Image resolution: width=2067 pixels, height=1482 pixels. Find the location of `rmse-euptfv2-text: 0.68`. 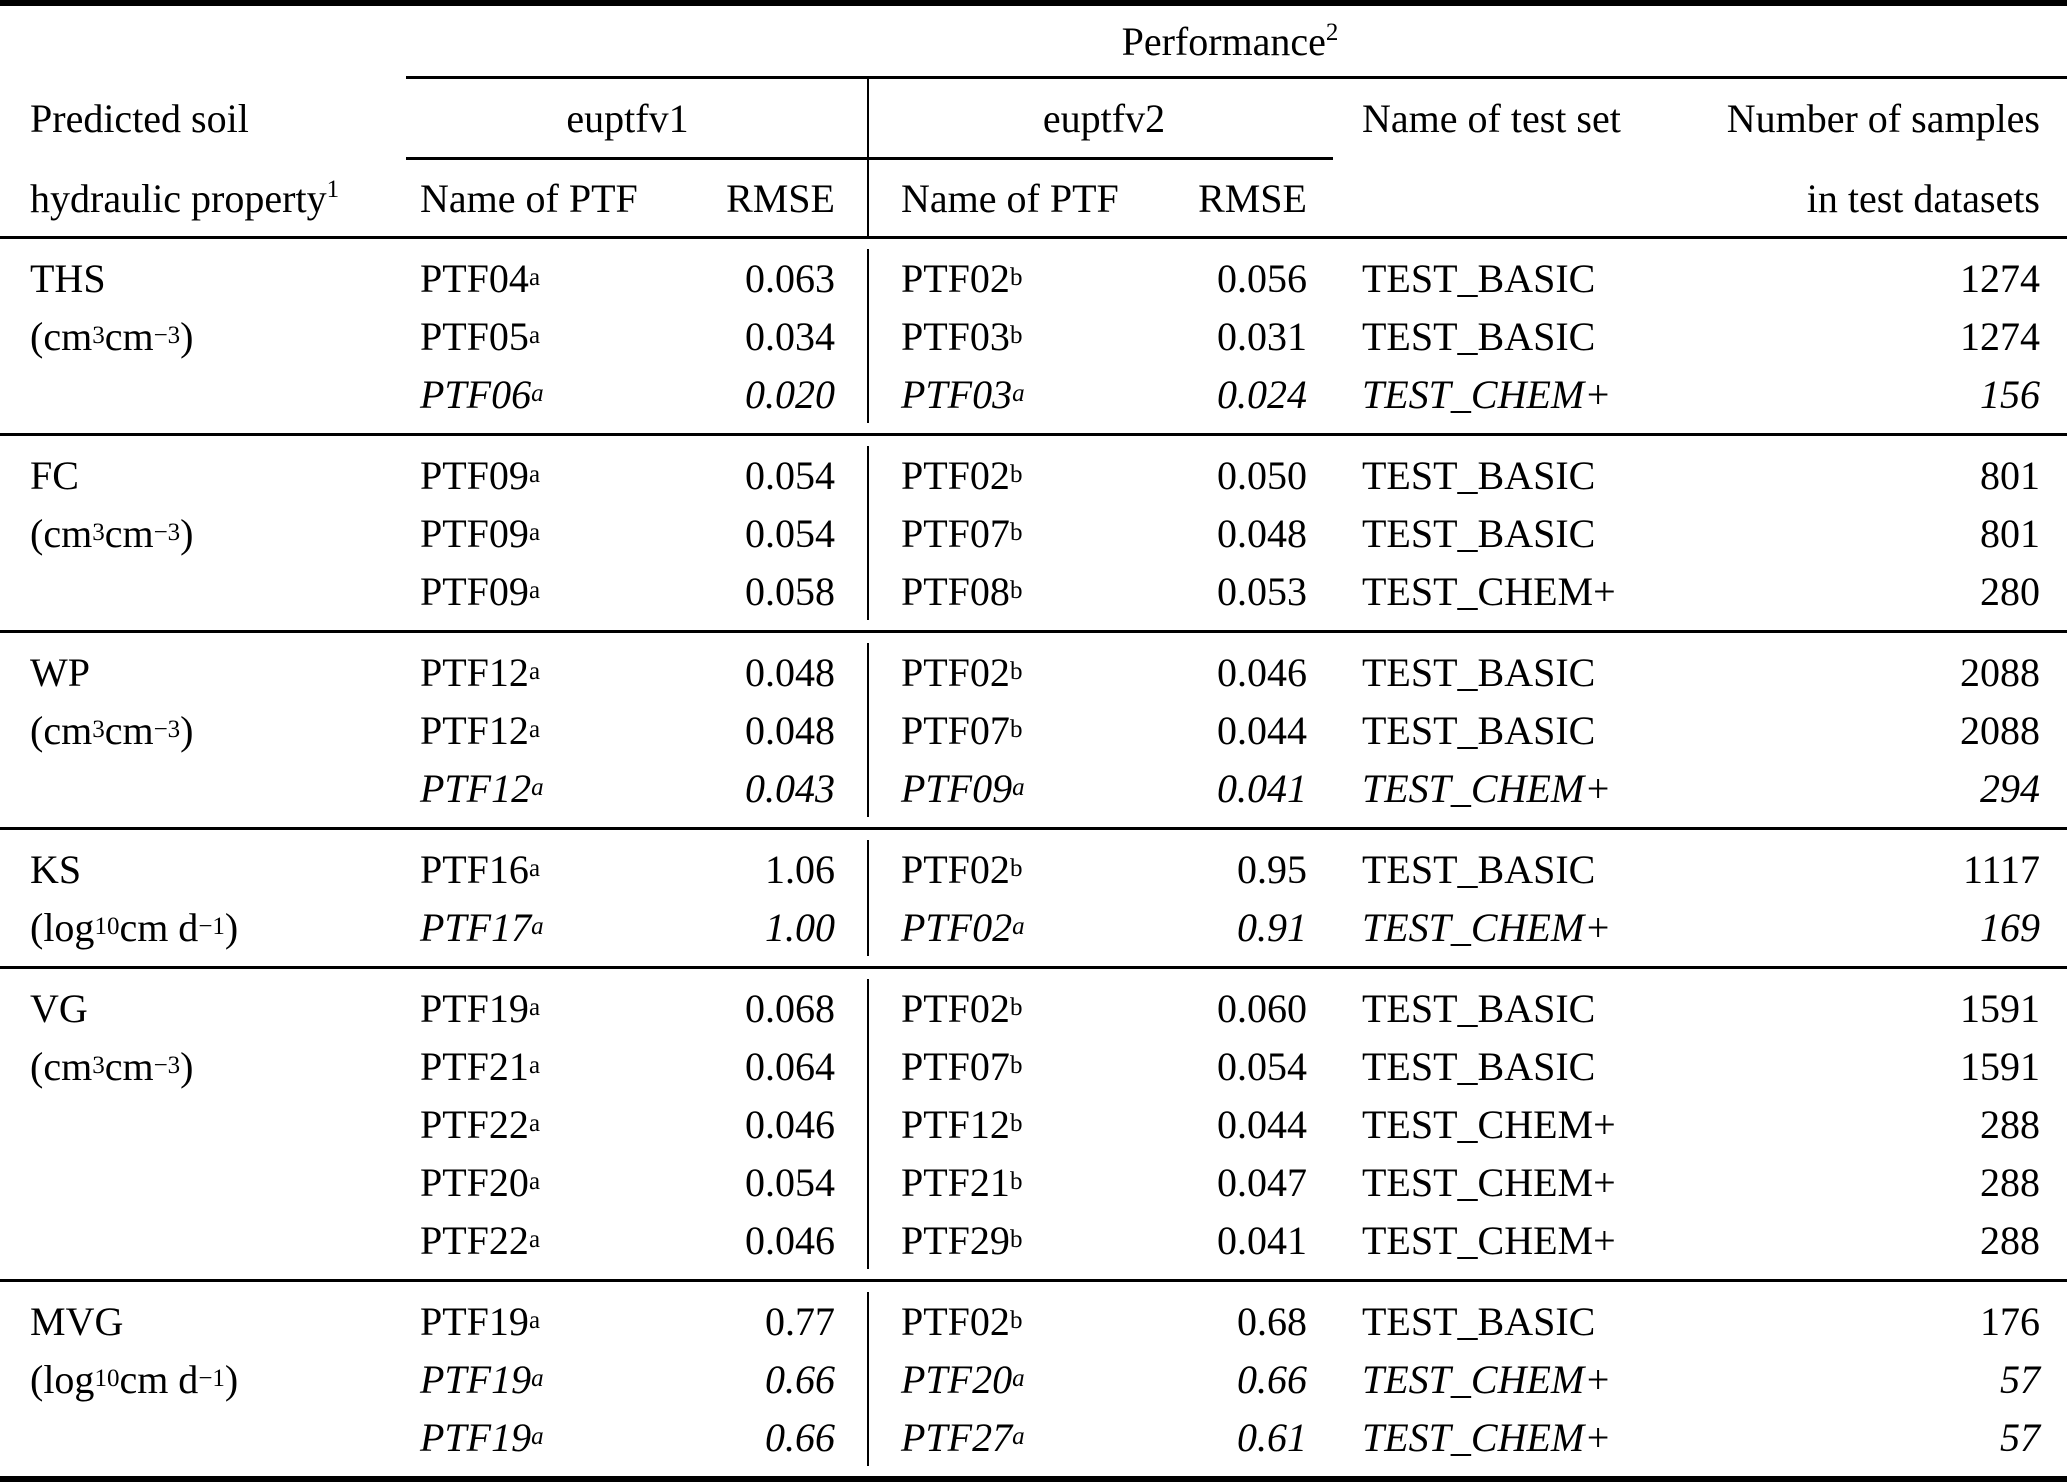

rmse-euptfv2-text: 0.68 is located at coordinates (1272, 1321).